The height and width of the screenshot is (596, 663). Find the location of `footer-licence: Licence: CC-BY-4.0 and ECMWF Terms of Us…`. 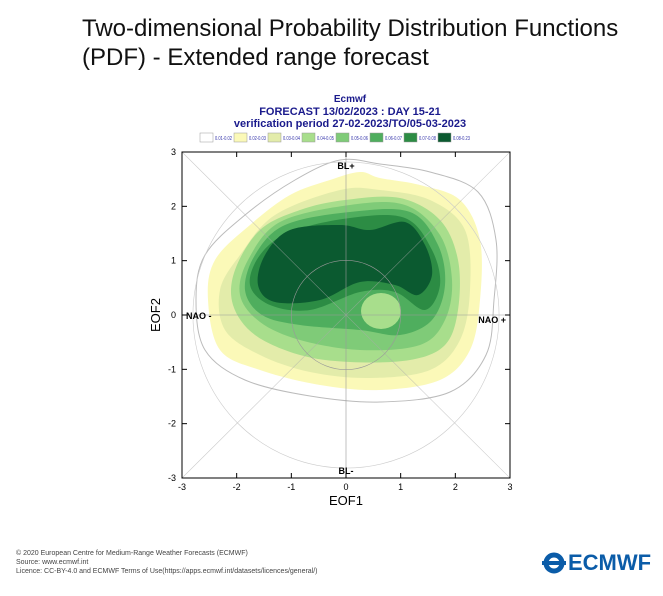

footer-licence: Licence: CC-BY-4.0 and ECMWF Terms of Us… is located at coordinates (167, 571).